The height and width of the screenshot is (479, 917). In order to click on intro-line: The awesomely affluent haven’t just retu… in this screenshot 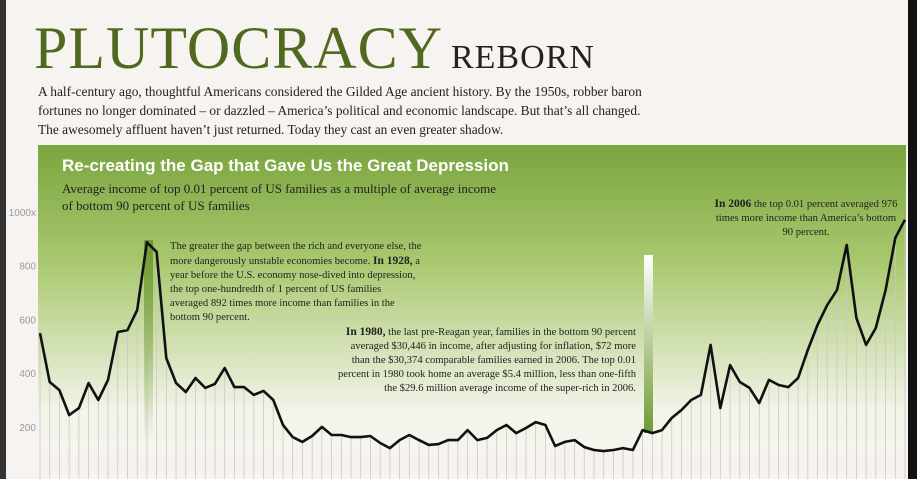, I will do `click(271, 129)`.